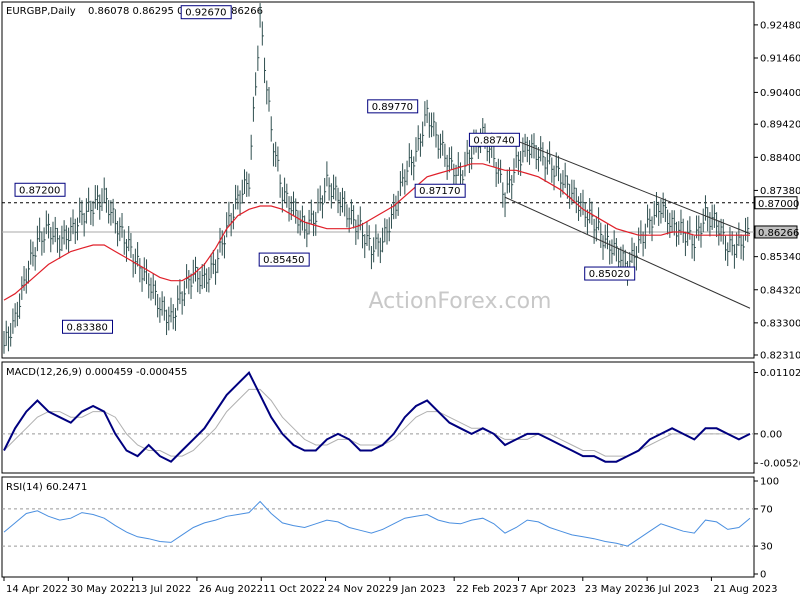  What do you see at coordinates (780, 93) in the screenshot?
I see `price-y-tick-label: 0.90400` at bounding box center [780, 93].